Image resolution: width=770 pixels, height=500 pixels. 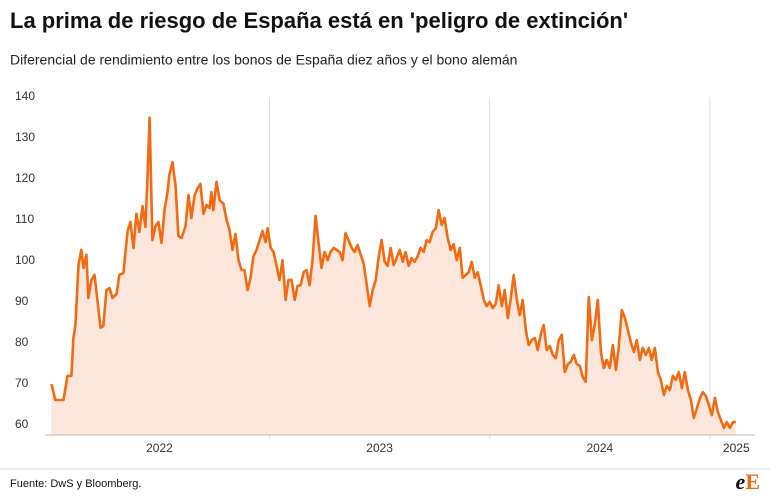 I want to click on logo: eE, so click(x=748, y=481).